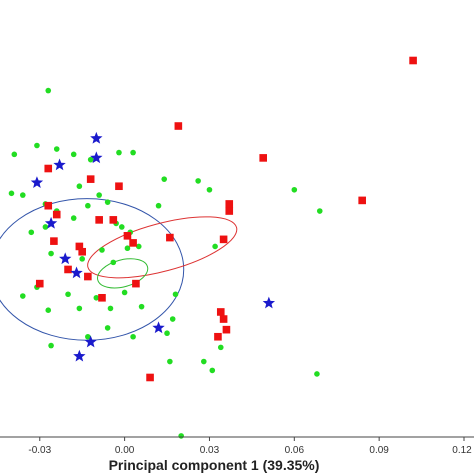  Describe the element at coordinates (39, 450) in the screenshot. I see `x-tick-label: -0.03` at that location.